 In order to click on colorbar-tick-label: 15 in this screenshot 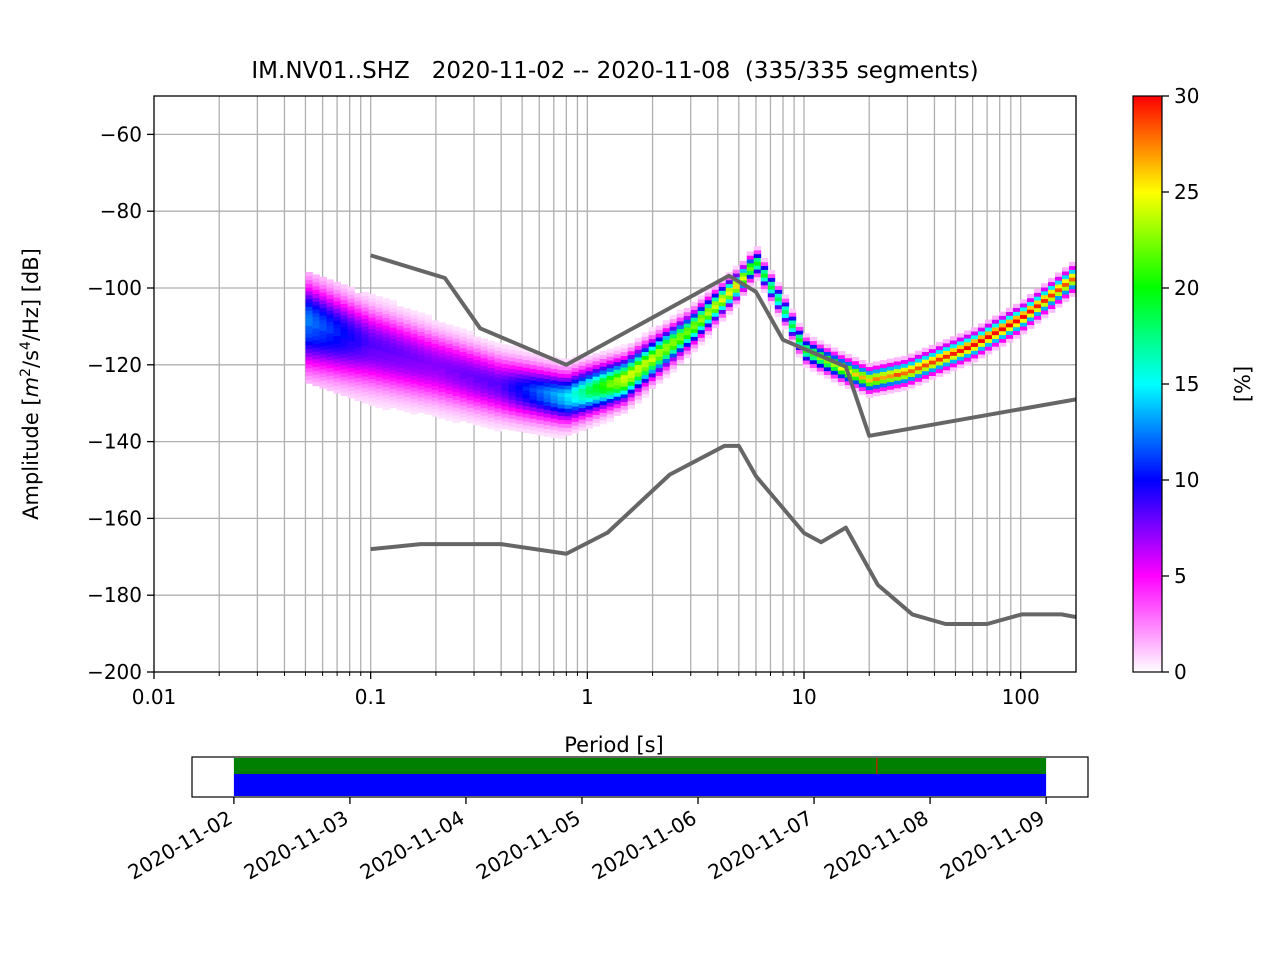, I will do `click(1186, 384)`.